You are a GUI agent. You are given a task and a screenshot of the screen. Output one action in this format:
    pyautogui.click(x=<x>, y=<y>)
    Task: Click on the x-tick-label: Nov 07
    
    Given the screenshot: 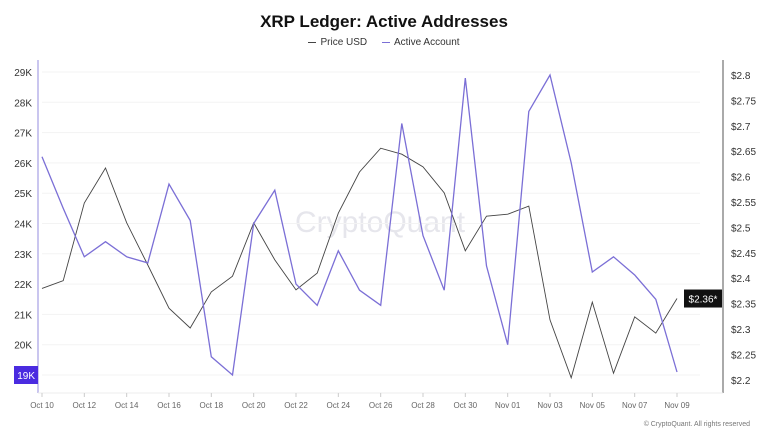 What is the action you would take?
    pyautogui.click(x=635, y=405)
    